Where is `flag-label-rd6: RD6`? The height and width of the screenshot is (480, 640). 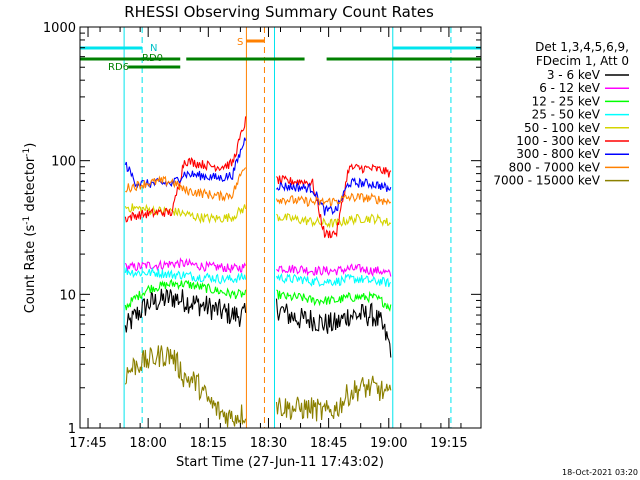
flag-label-rd6: RD6 is located at coordinates (118, 67).